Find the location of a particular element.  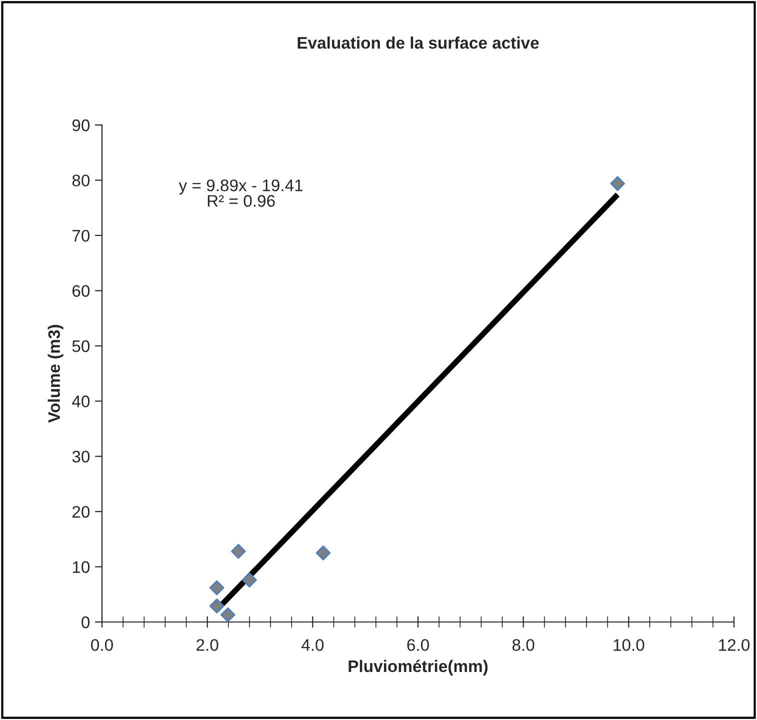

y-tick-label: 90 is located at coordinates (81, 125).